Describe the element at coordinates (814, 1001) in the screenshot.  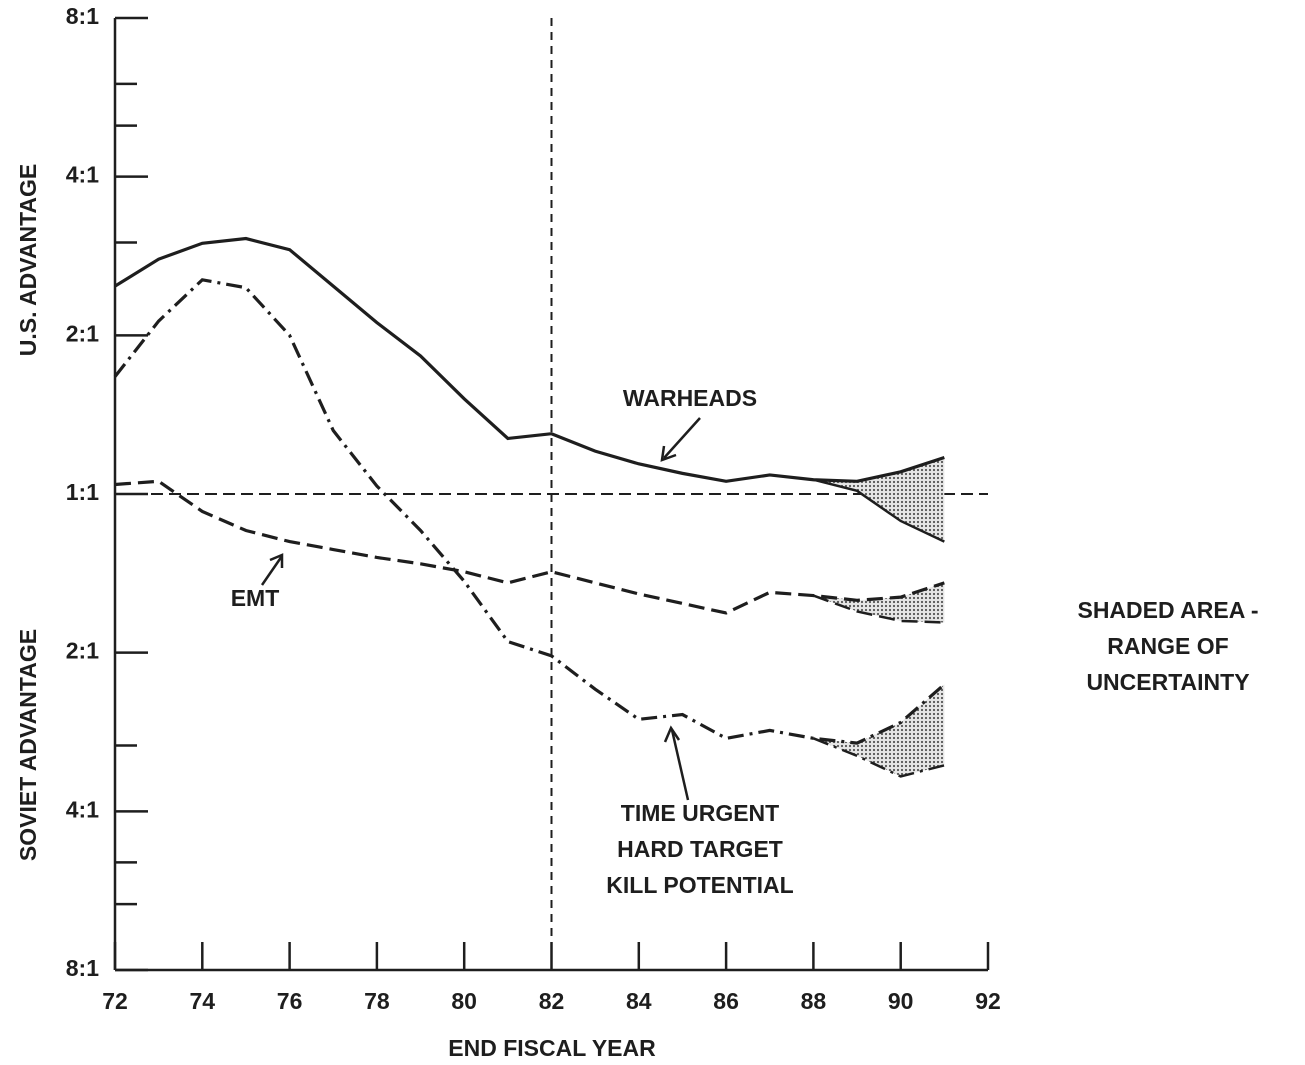
I see `x-tick-label: 88` at that location.